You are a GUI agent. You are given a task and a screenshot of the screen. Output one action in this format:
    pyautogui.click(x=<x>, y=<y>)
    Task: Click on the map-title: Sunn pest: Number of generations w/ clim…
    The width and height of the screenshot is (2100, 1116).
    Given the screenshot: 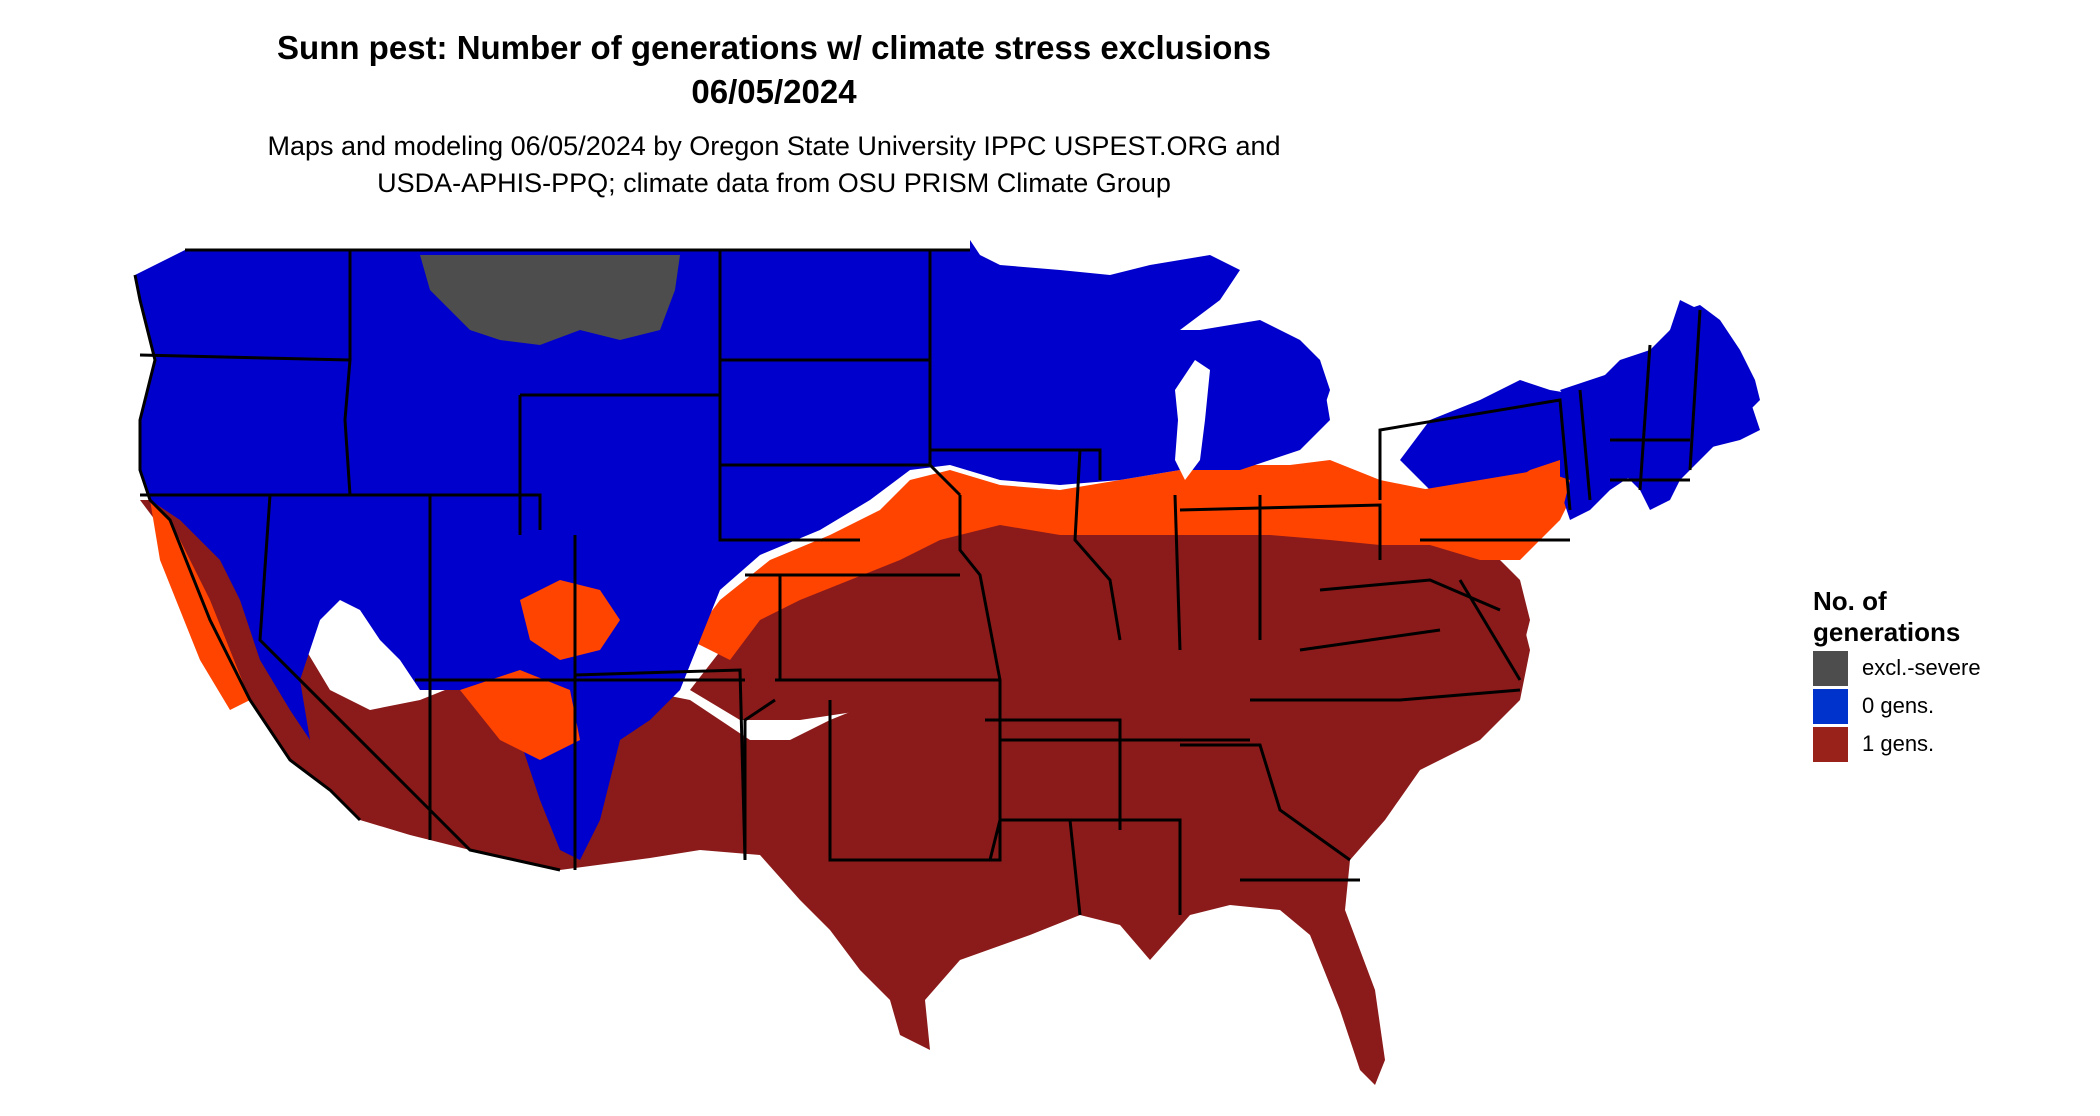 What is the action you would take?
    pyautogui.click(x=912, y=70)
    